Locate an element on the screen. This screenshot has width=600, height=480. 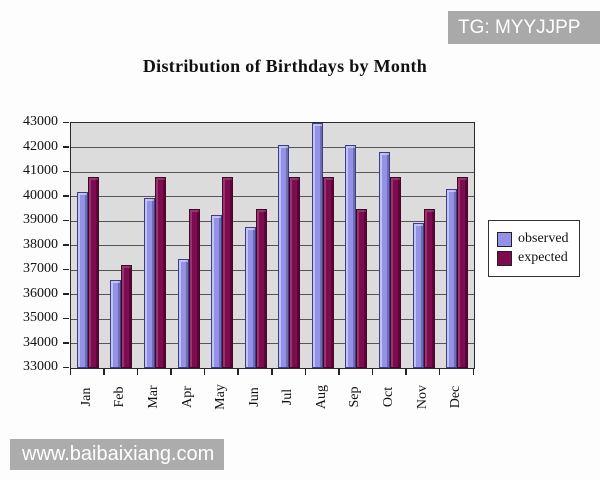
bar-observed-oct is located at coordinates (385, 260).